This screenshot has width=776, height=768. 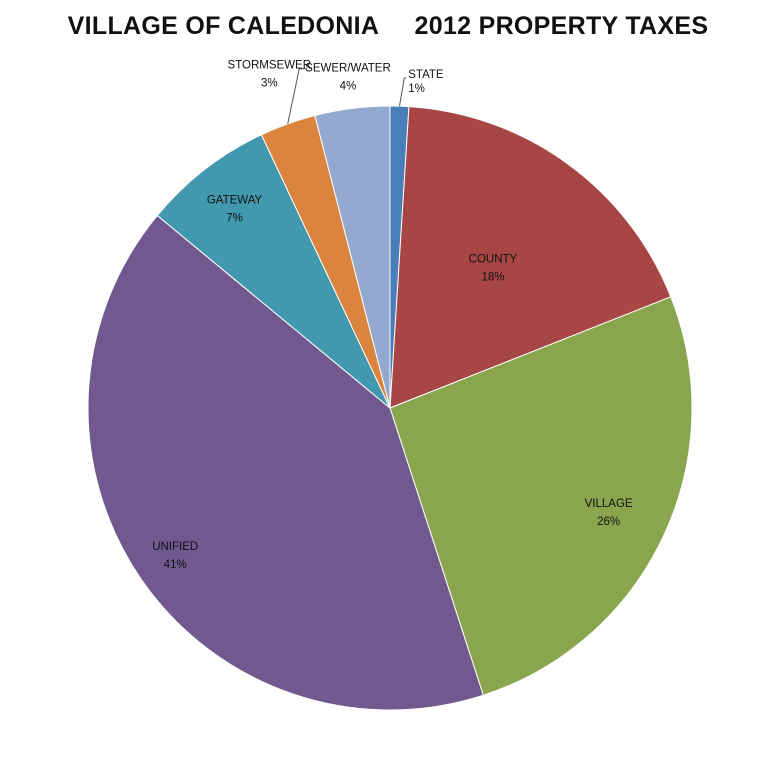 I want to click on slice-name-label: UNIFIED, so click(x=175, y=547).